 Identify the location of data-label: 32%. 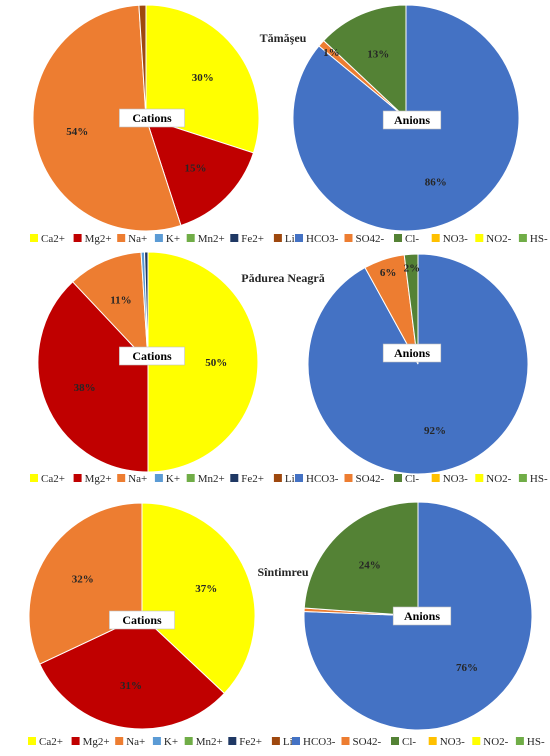
(83, 580).